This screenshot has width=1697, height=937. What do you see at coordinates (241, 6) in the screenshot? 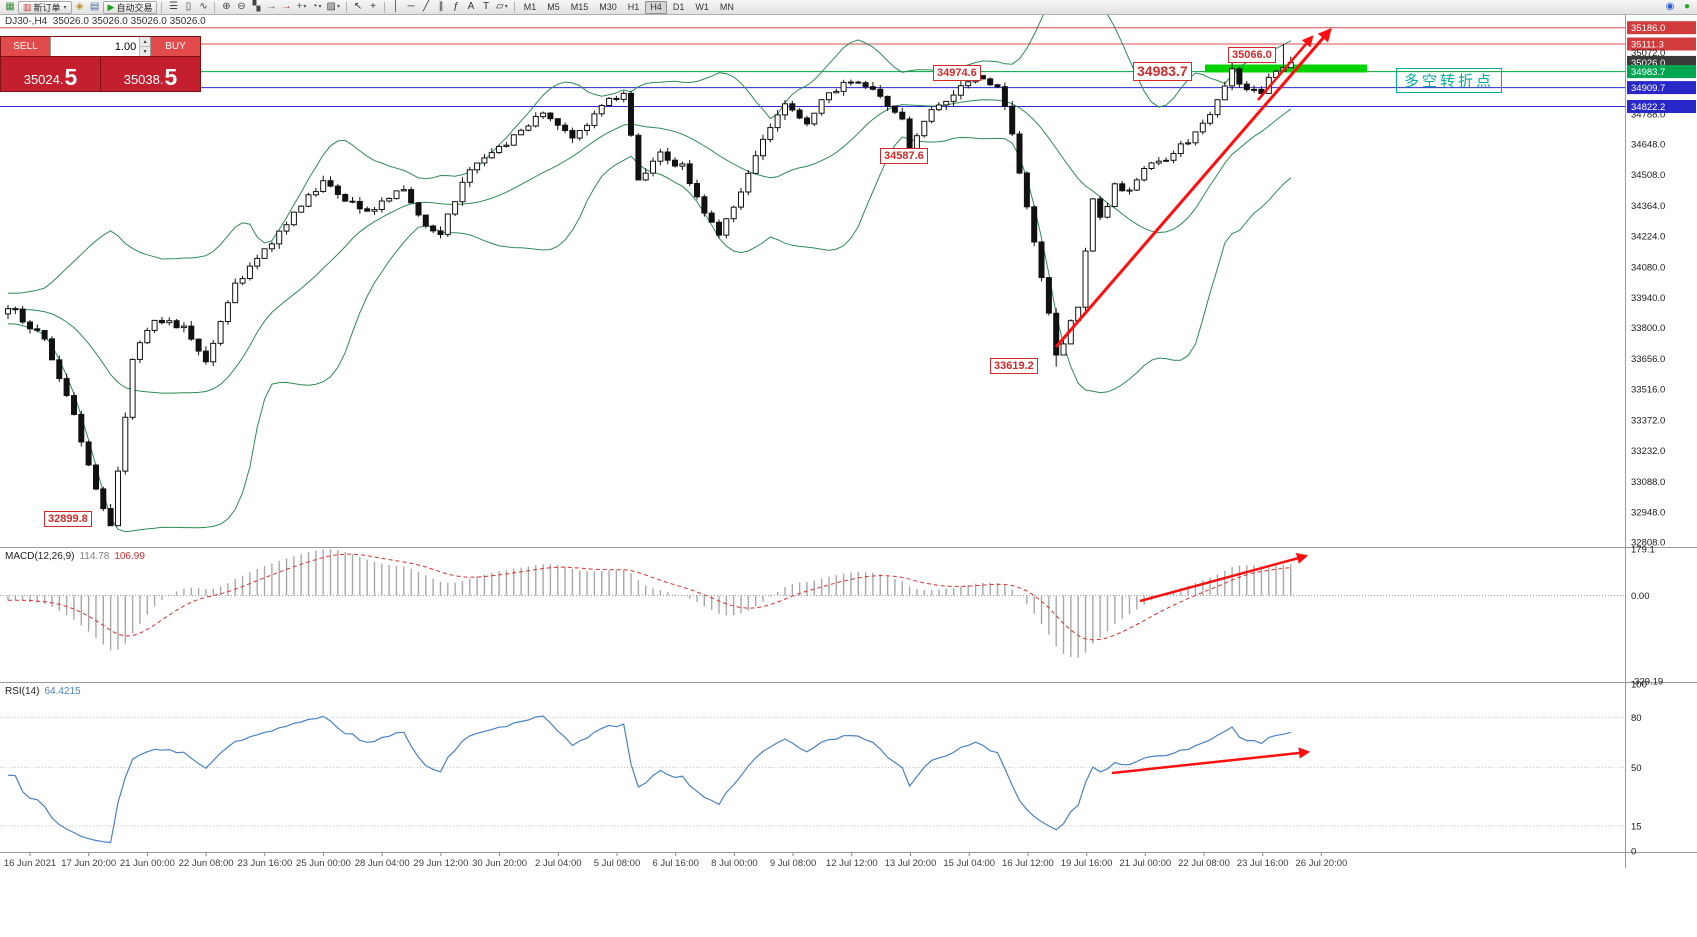
I see `zoom-out-icon: ⊖` at bounding box center [241, 6].